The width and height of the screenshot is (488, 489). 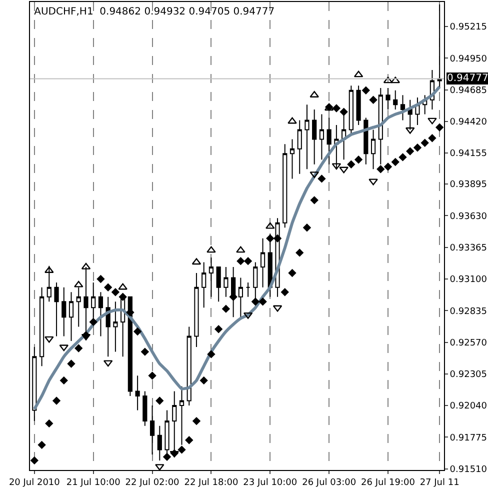 I want to click on text: AUDCHF,H1 0.94862 0.94932 0.94705 0.94777, so click(x=154, y=12).